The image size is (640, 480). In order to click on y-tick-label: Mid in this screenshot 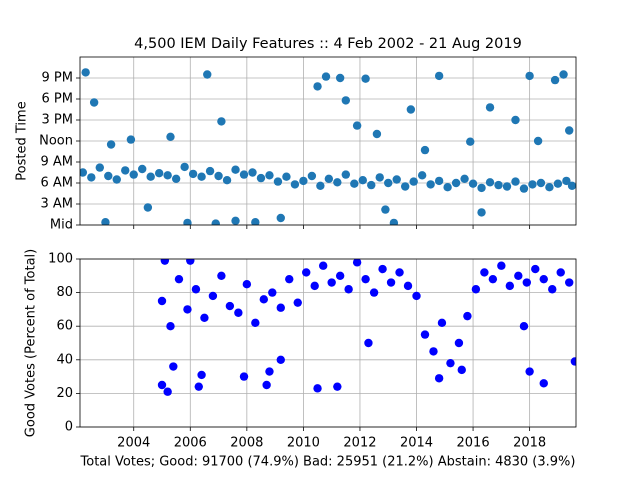, I will do `click(61, 225)`.